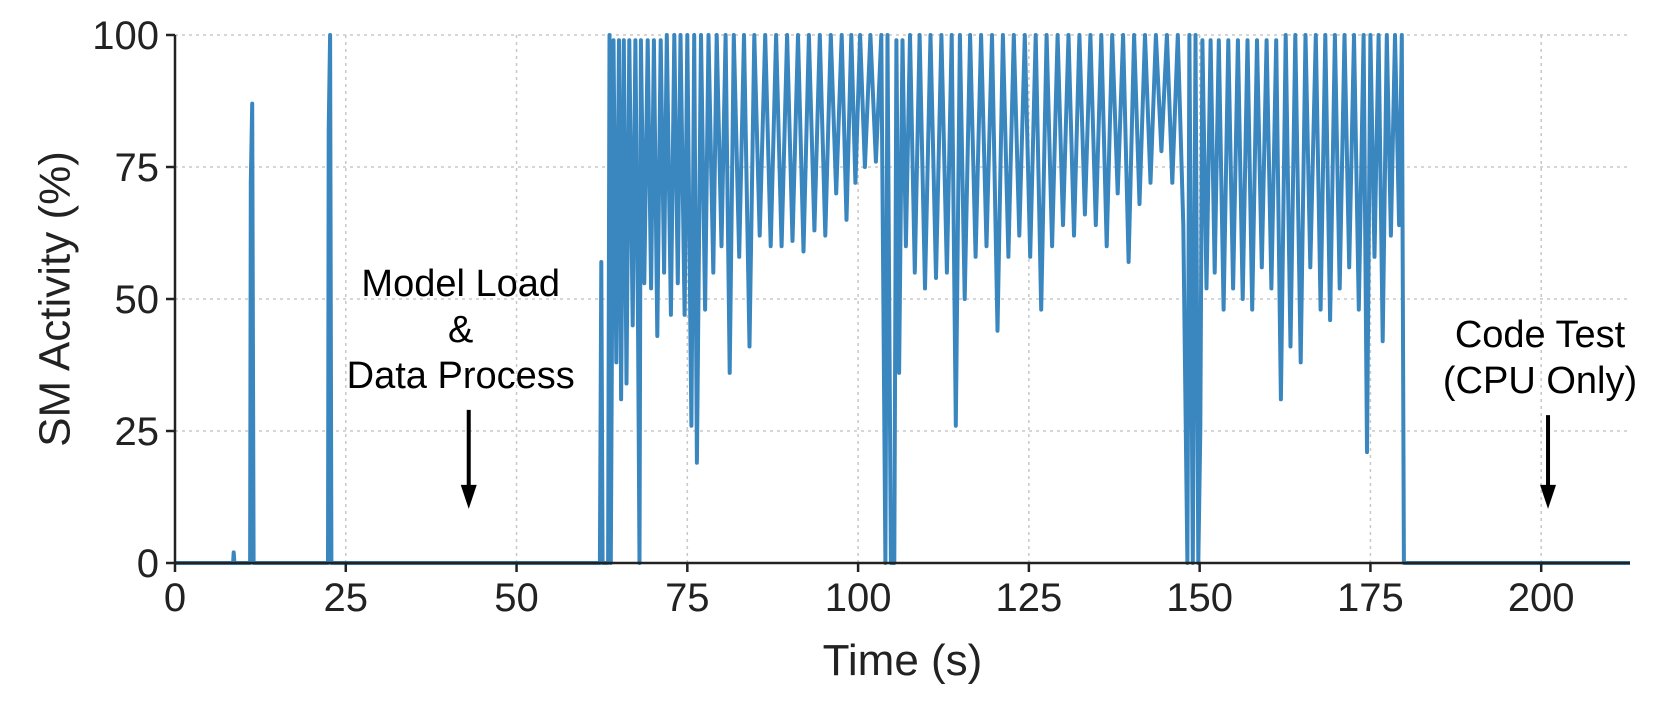  What do you see at coordinates (1028, 598) in the screenshot?
I see `x-tick-label: 125` at bounding box center [1028, 598].